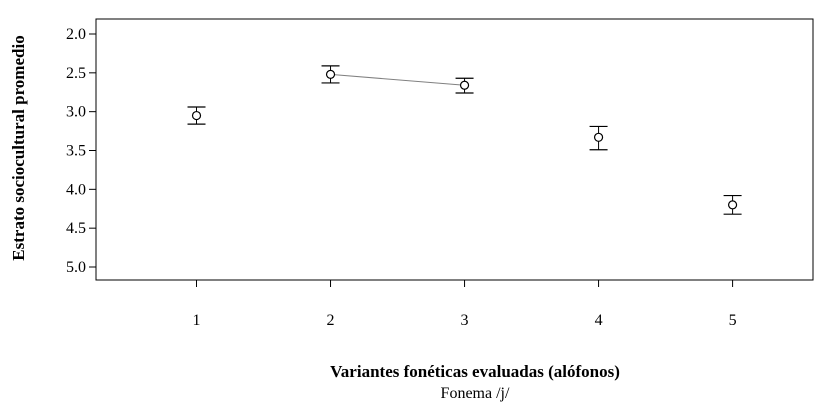  I want to click on y-tick-label: 4.0, so click(76, 189).